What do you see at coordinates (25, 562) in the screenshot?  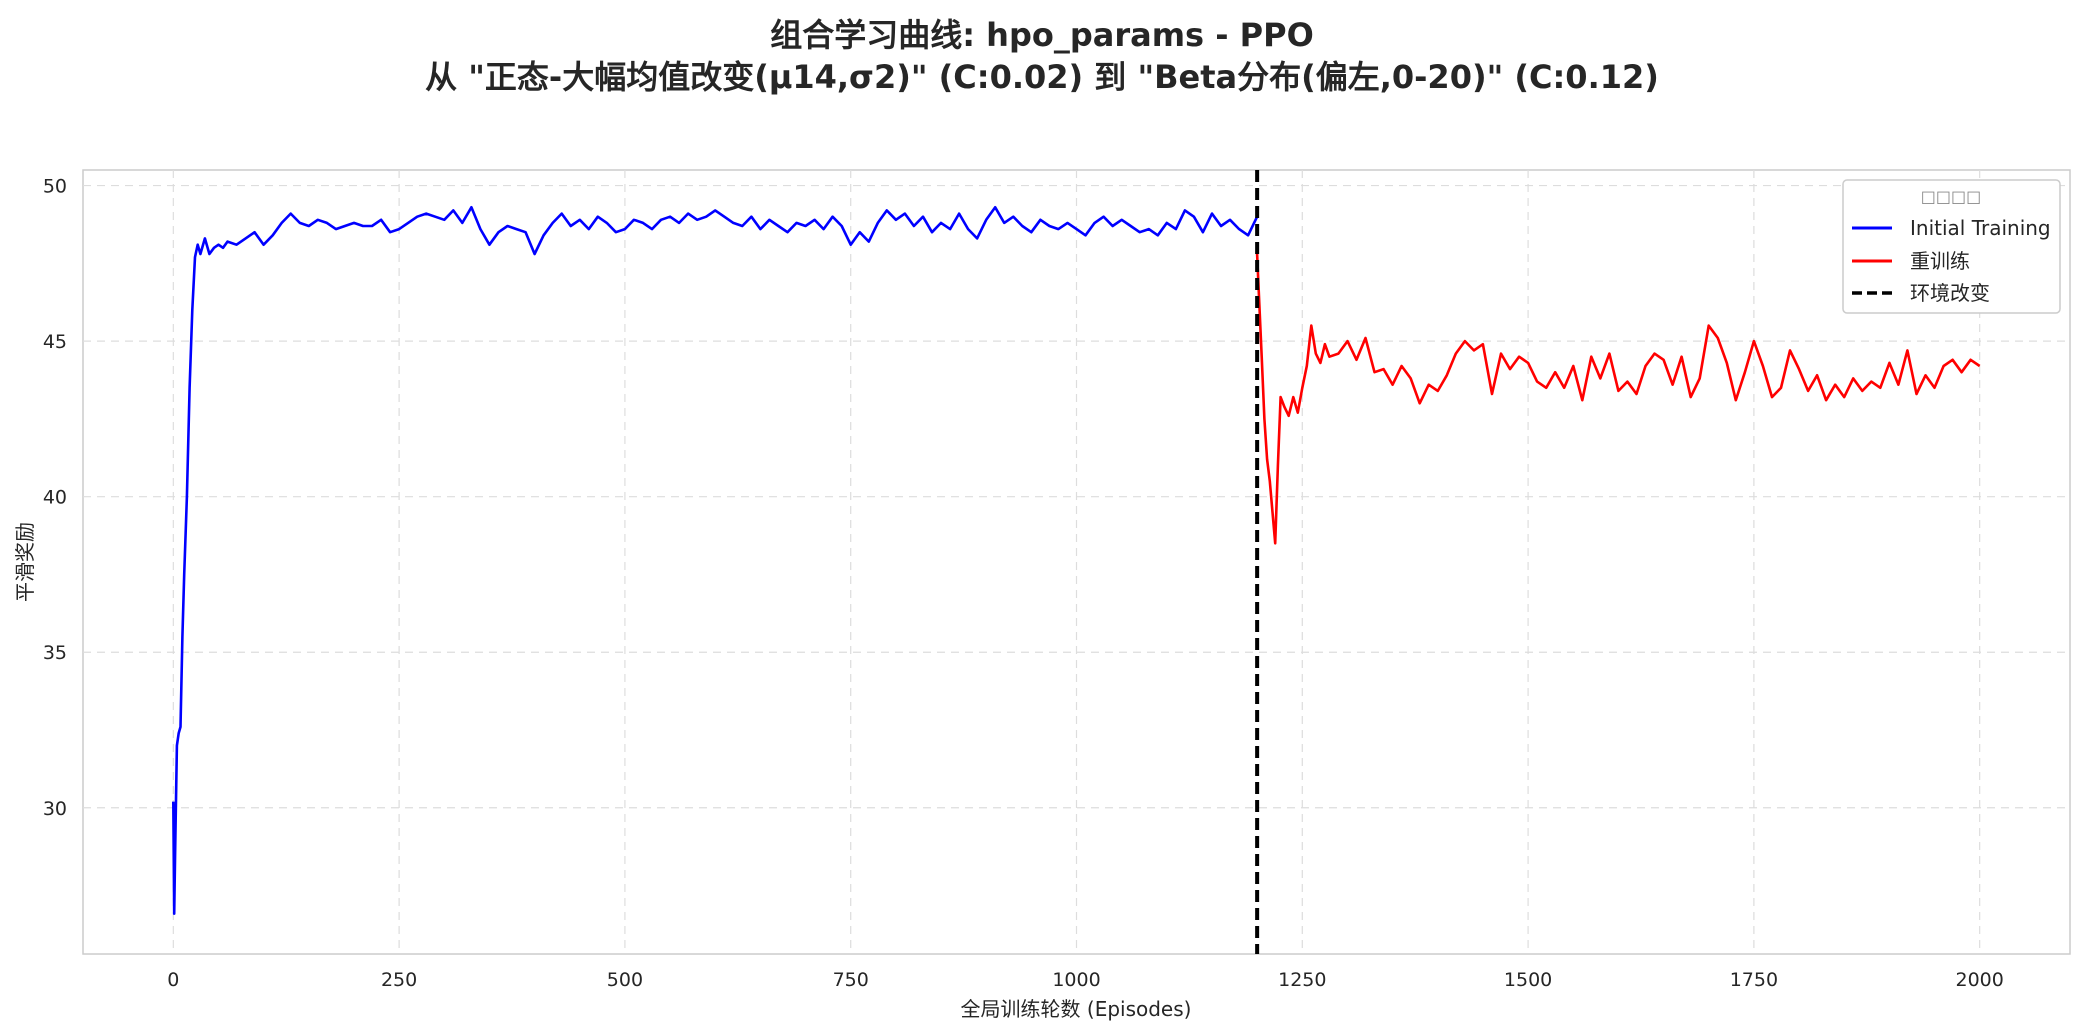 I see `y-axis-label: 平滑奖励` at bounding box center [25, 562].